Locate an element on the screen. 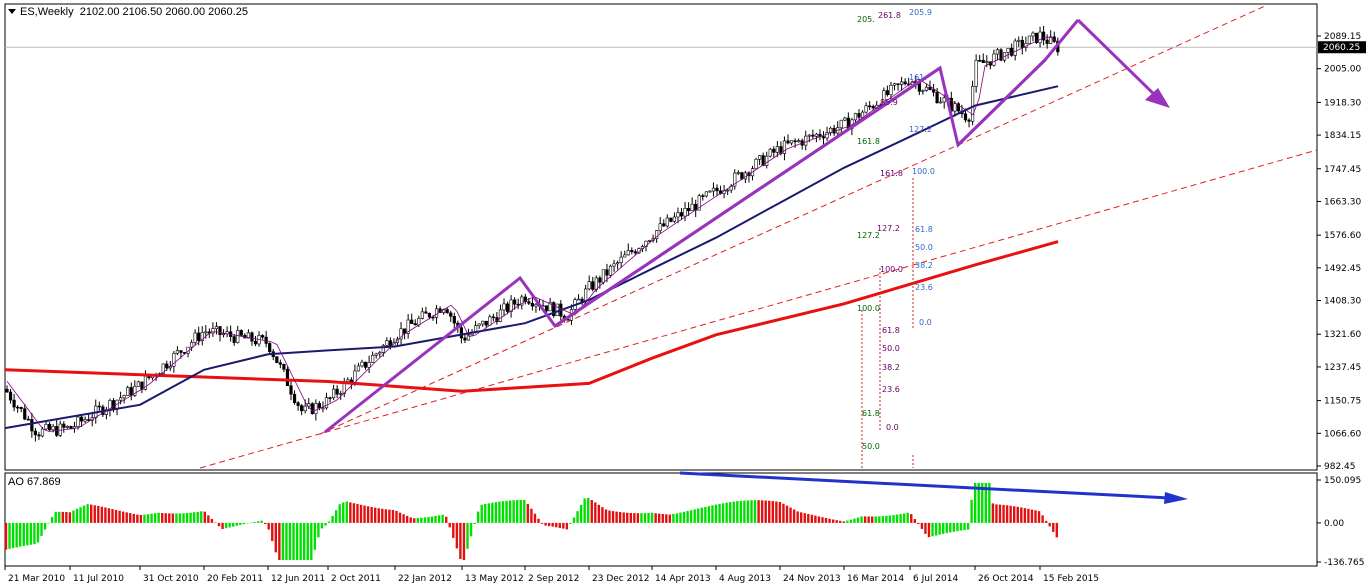  fib-label-green: 100.0 is located at coordinates (868, 308).